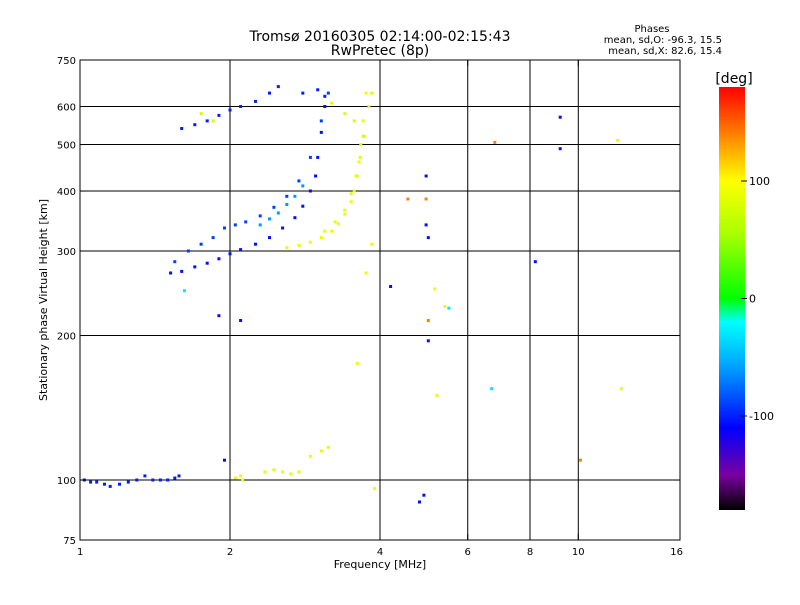 This screenshot has height=605, width=800. Describe the element at coordinates (66, 252) in the screenshot. I see `y-tick-label: 300` at that location.